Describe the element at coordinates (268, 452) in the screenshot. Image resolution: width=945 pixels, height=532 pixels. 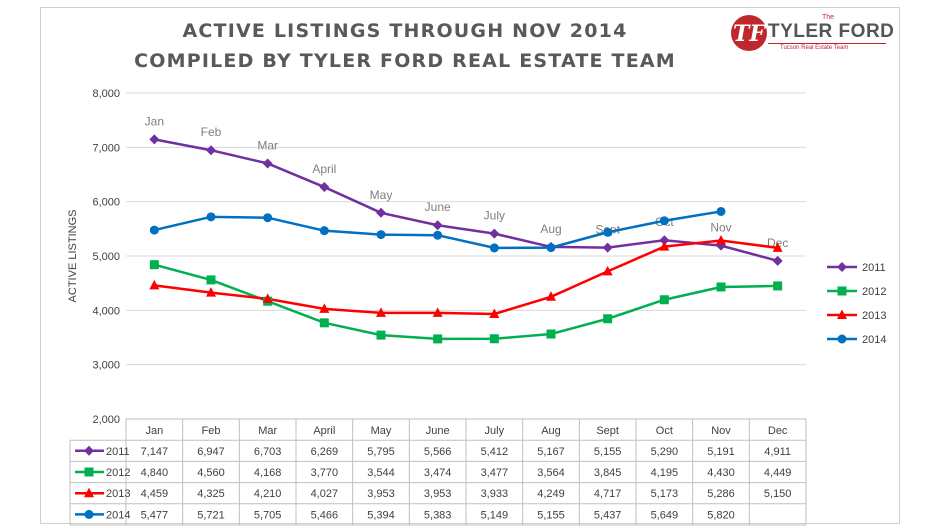
I see `table-cell: 6,703` at that location.